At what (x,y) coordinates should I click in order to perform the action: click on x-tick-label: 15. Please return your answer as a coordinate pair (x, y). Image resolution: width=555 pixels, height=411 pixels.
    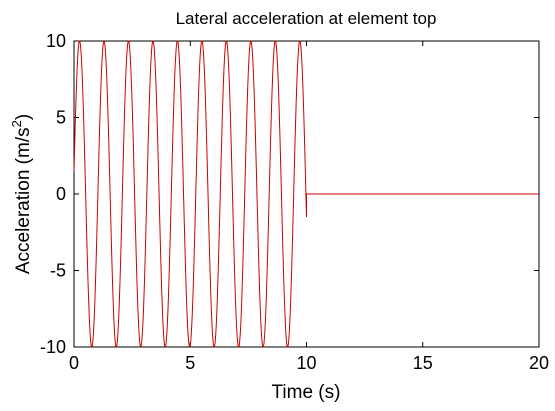
    Looking at the image, I should click on (423, 363).